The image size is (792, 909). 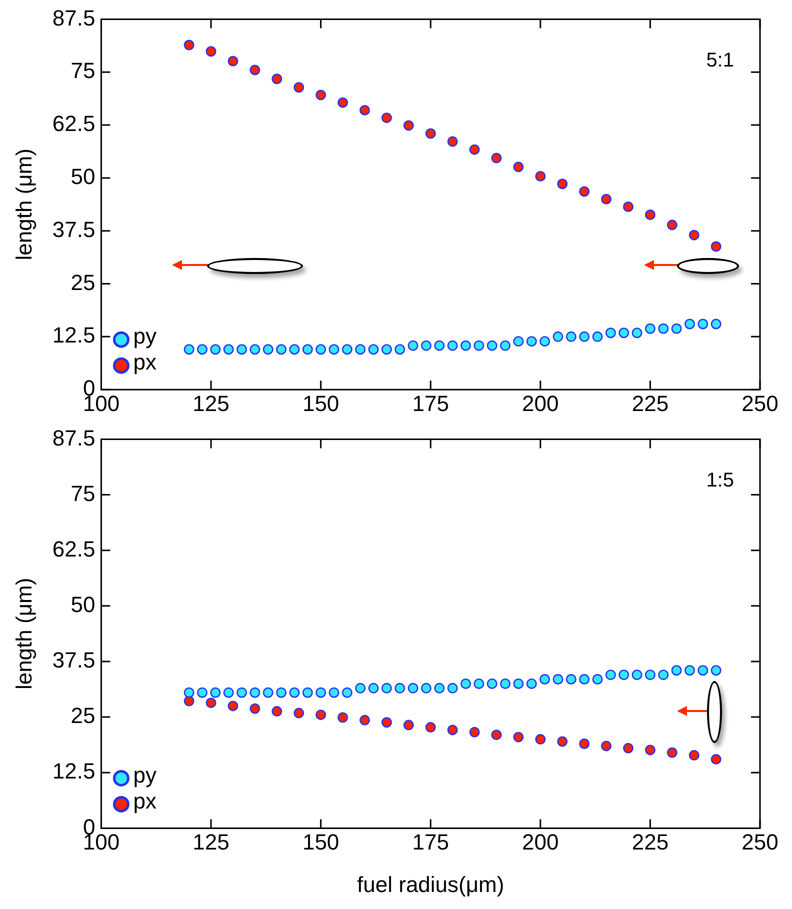 What do you see at coordinates (720, 61) in the screenshot?
I see `annotation: 5:1` at bounding box center [720, 61].